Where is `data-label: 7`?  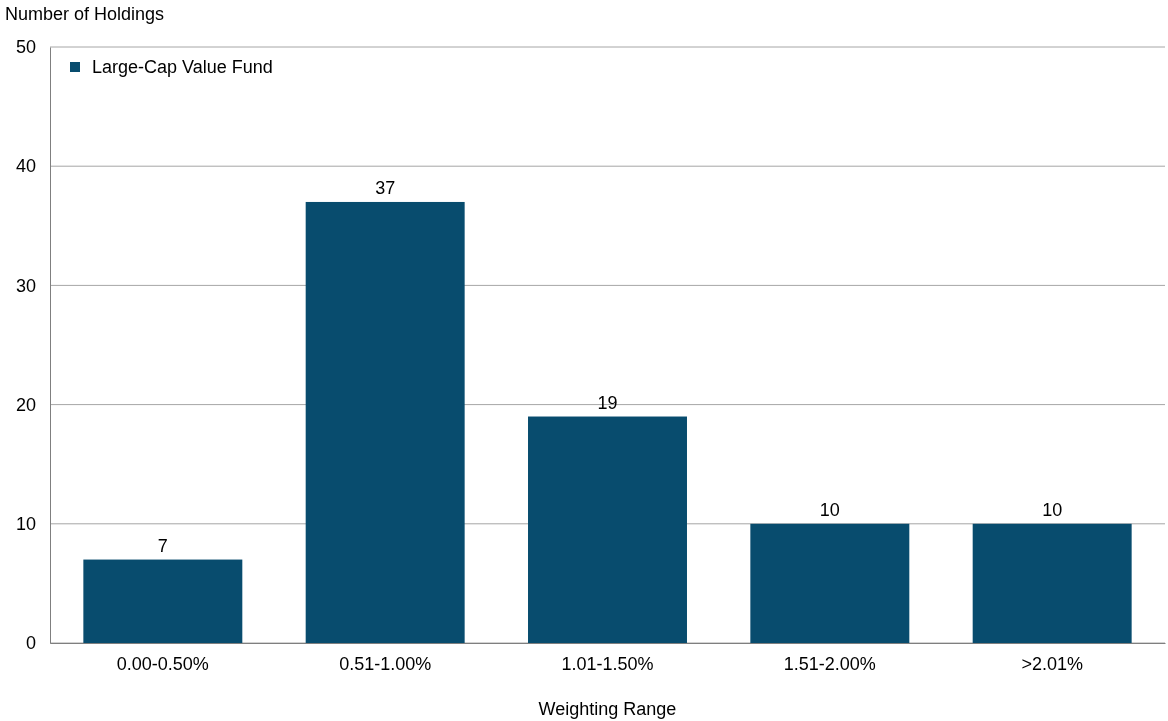 data-label: 7 is located at coordinates (162, 545).